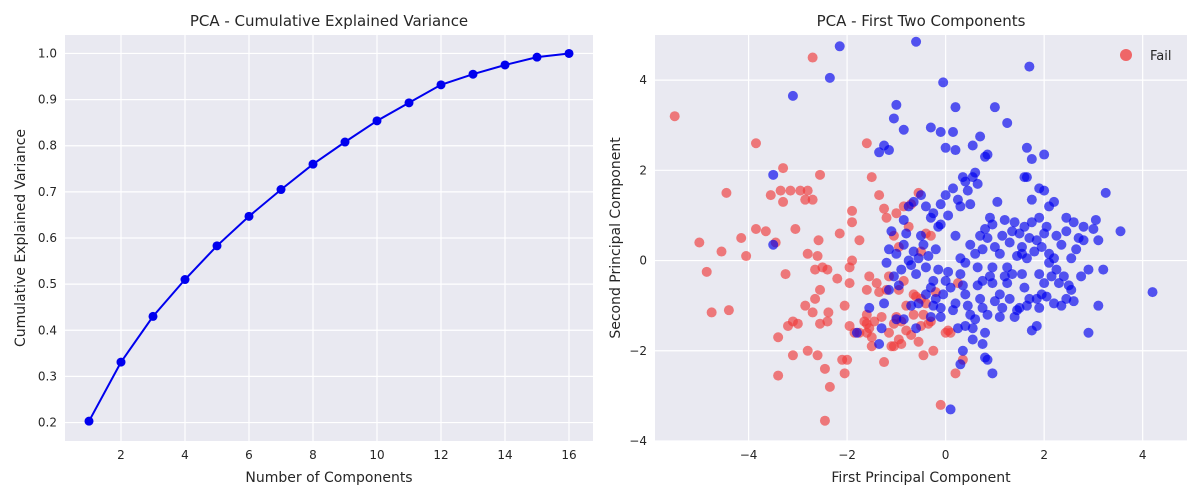  Describe the element at coordinates (616, 238) in the screenshot. I see `scatter-y-label: Second Principal Component` at that location.